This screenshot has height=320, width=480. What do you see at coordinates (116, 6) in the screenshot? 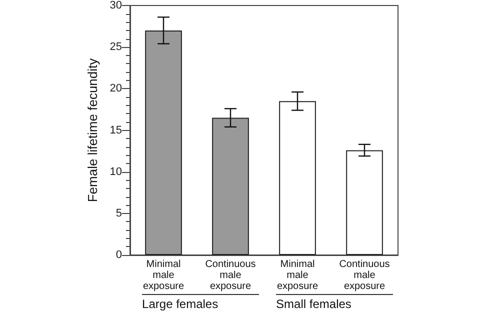
I see `y-tick-label: 30` at bounding box center [116, 6].